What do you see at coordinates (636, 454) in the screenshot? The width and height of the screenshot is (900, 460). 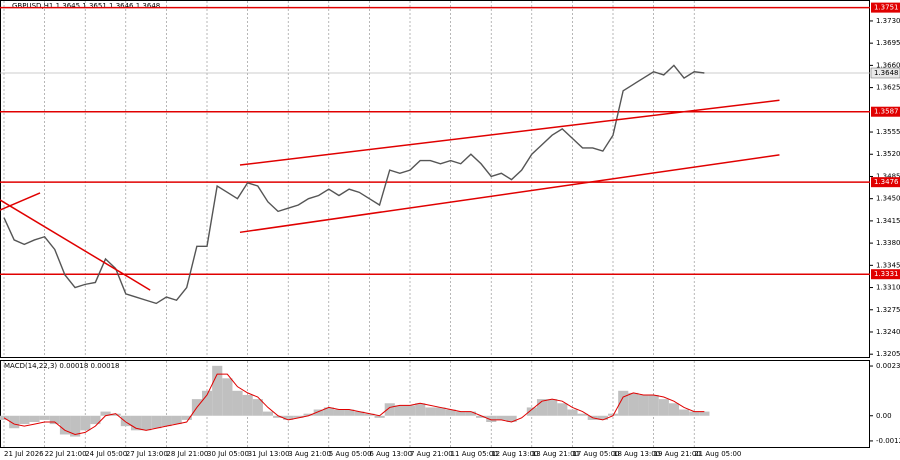 I see `x-tick-label: 18 Aug 13:00` at bounding box center [636, 454].